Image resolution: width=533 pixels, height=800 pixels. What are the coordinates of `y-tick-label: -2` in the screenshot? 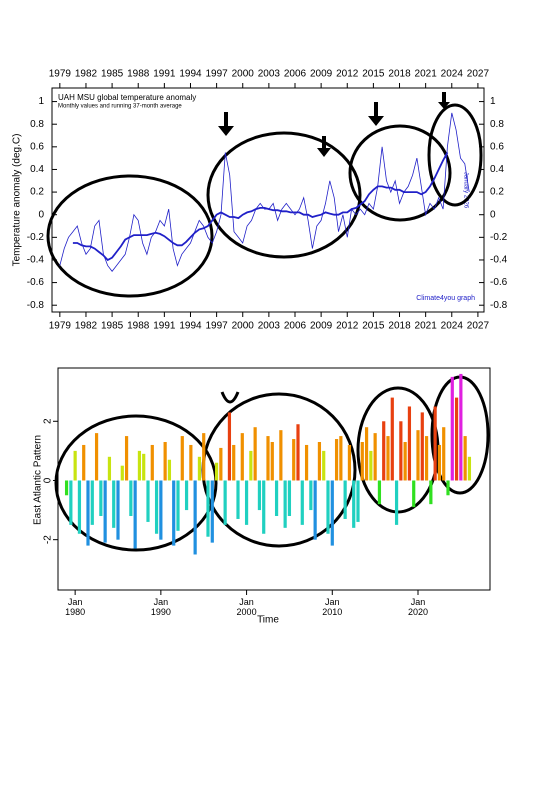 It's located at (48, 539).